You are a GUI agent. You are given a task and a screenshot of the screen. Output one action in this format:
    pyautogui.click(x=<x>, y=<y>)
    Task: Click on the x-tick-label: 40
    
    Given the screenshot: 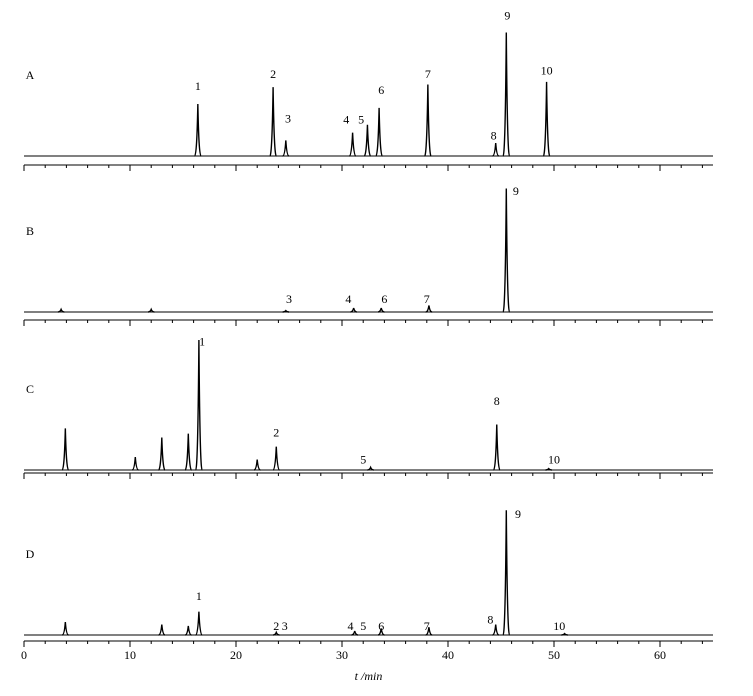 What is the action you would take?
    pyautogui.click(x=448, y=655)
    